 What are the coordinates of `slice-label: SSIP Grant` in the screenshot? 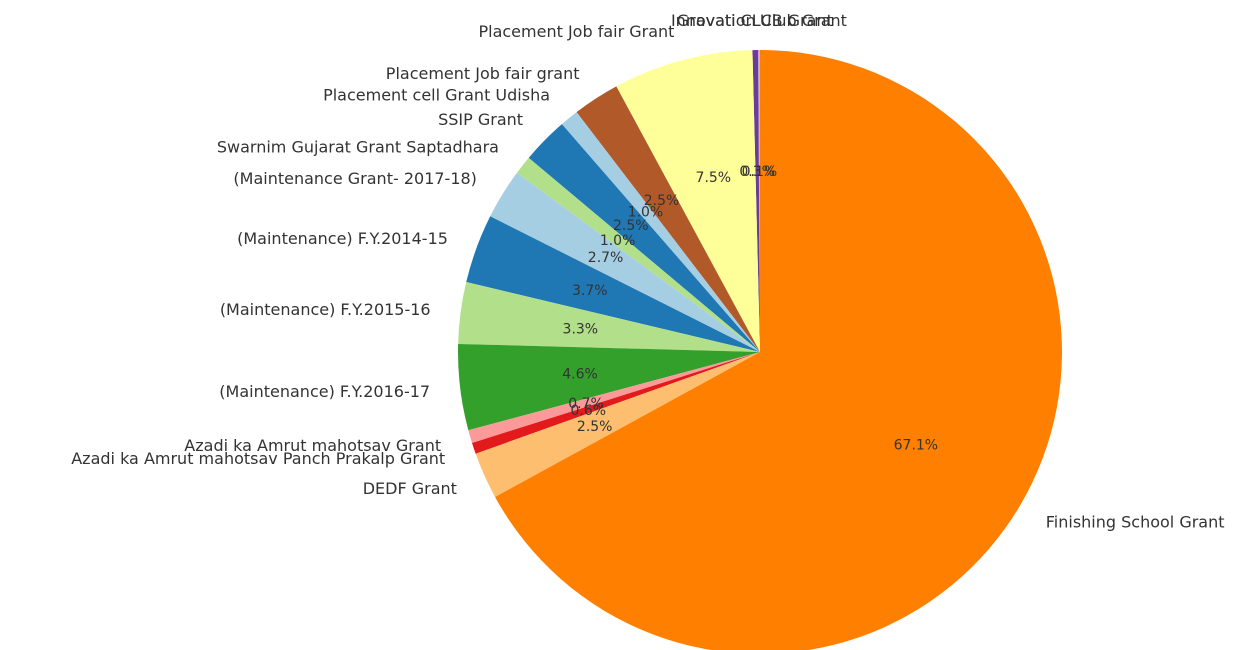 It's located at (480, 119).